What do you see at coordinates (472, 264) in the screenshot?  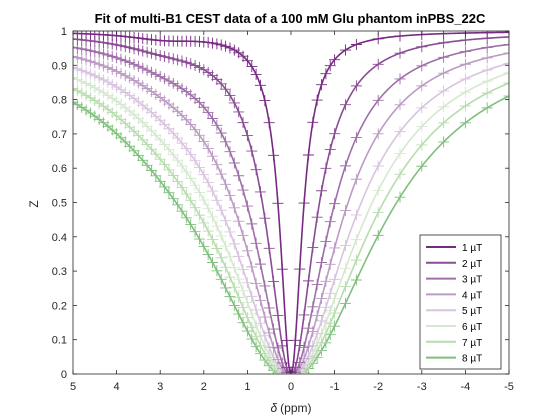 I see `legend-label-2: 2 µT` at bounding box center [472, 264].